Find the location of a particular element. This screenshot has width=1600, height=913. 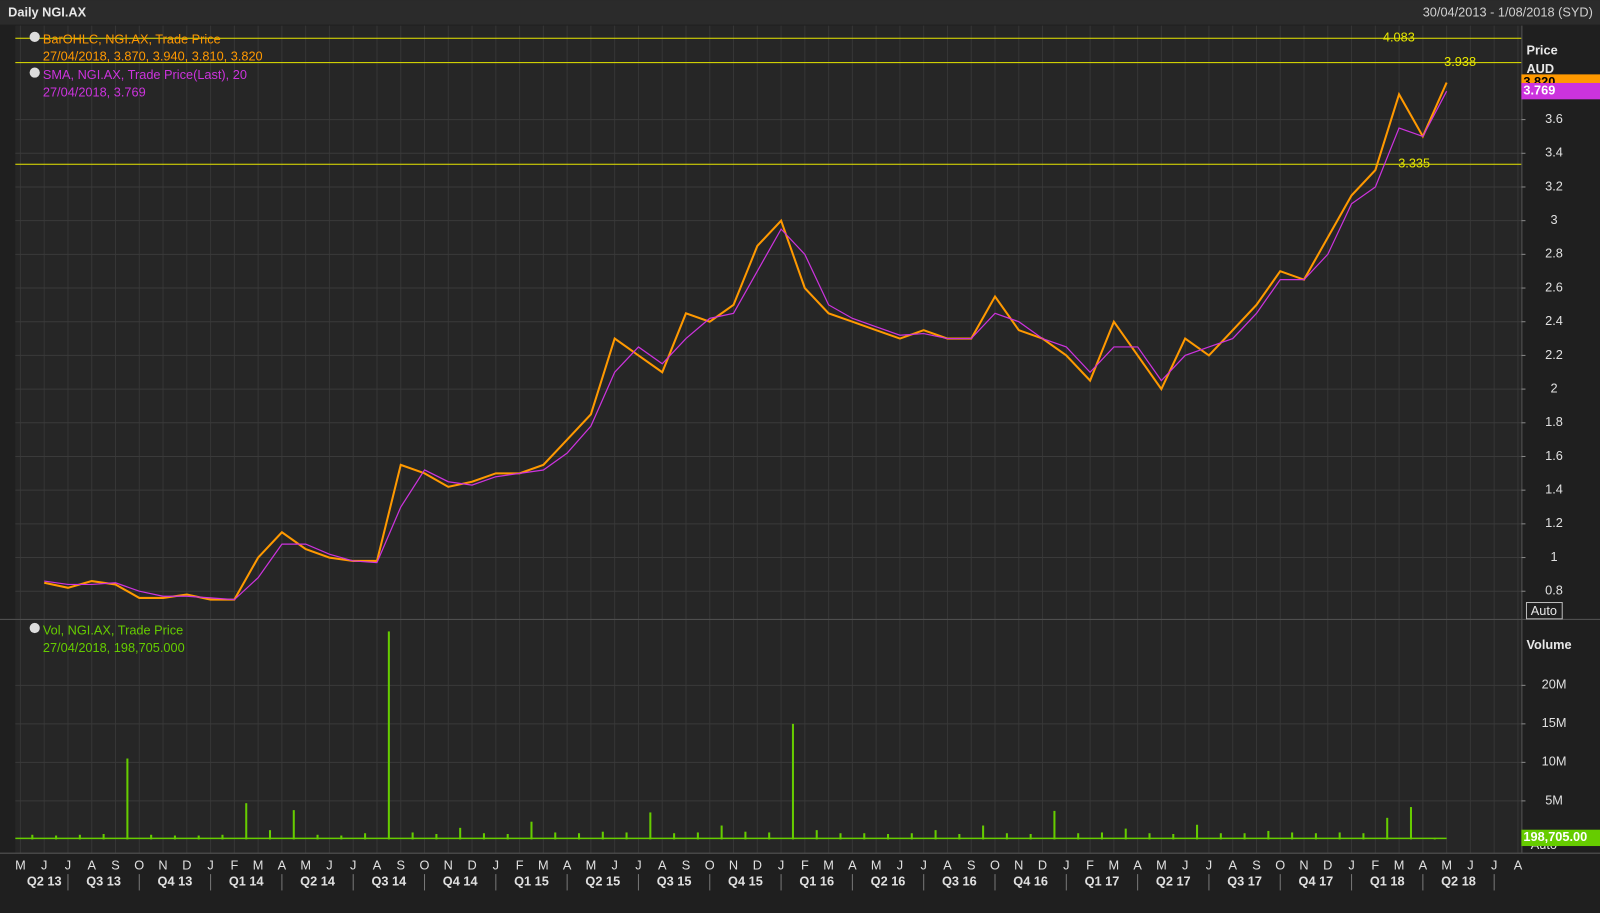

level-label: 3.335 is located at coordinates (1414, 163).